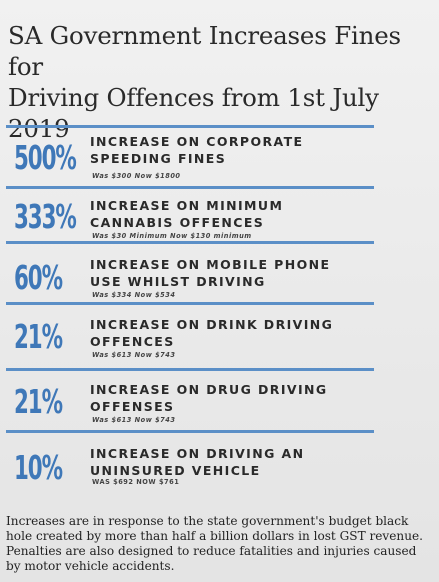  What do you see at coordinates (204, 51) in the screenshot?
I see `title-line-1: SA Government Increases Fines for` at bounding box center [204, 51].